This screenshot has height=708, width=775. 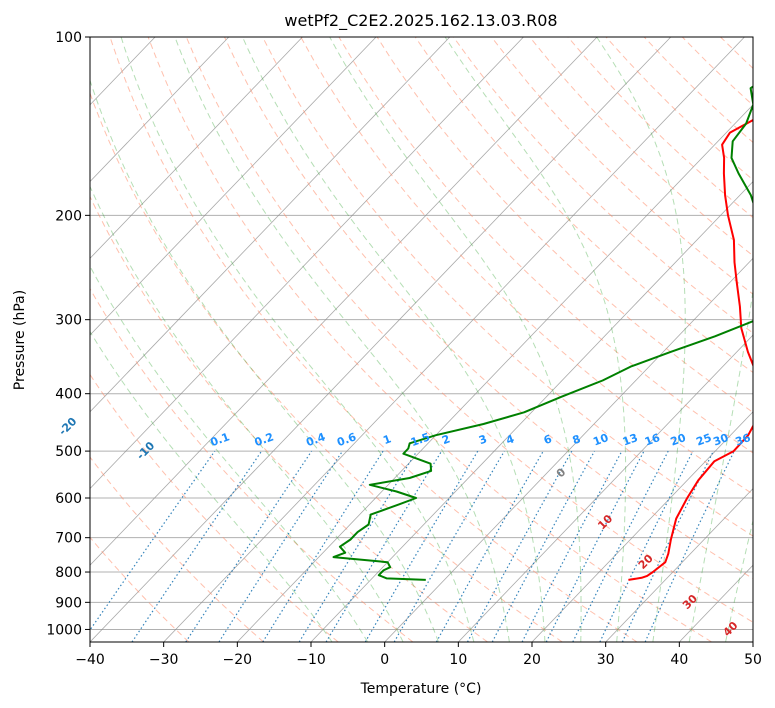 What do you see at coordinates (67, 426) in the screenshot?
I see `dry-adiabat-label: -20` at bounding box center [67, 426].